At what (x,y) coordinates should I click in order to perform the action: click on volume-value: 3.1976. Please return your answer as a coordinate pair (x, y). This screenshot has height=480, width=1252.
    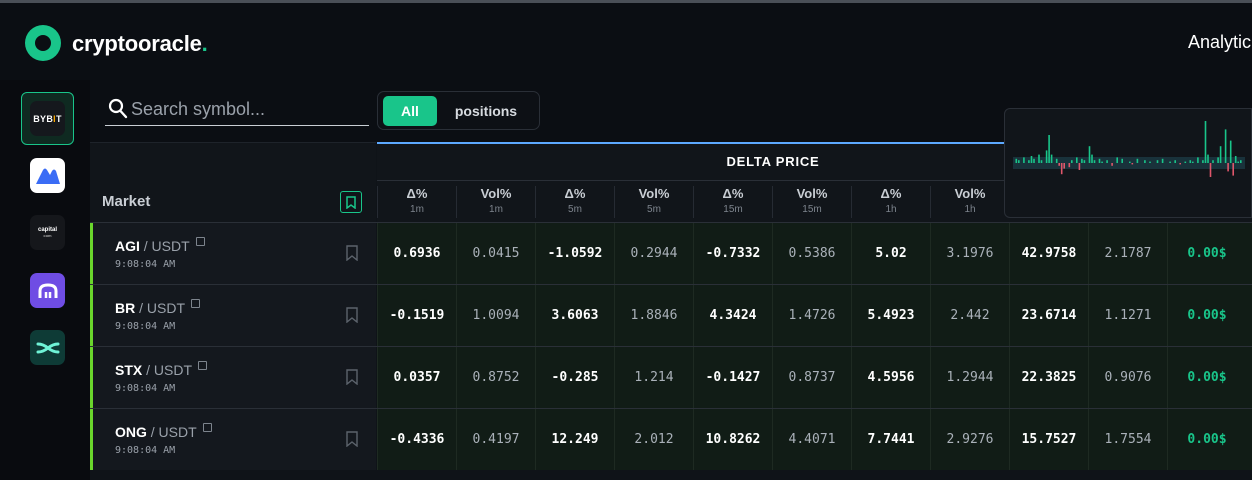
    Looking at the image, I should click on (969, 253).